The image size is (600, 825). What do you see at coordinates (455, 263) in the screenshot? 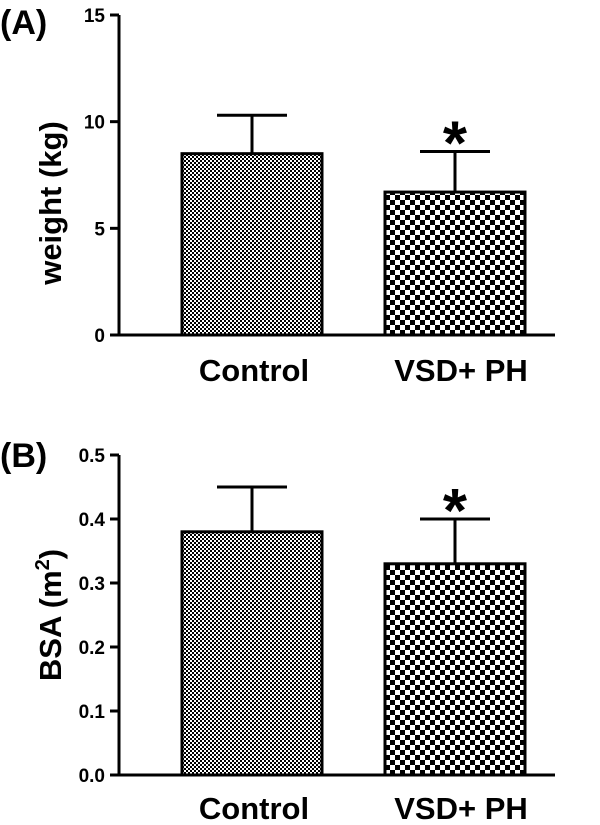
I see `panel-a-bar-vsd-ph` at bounding box center [455, 263].